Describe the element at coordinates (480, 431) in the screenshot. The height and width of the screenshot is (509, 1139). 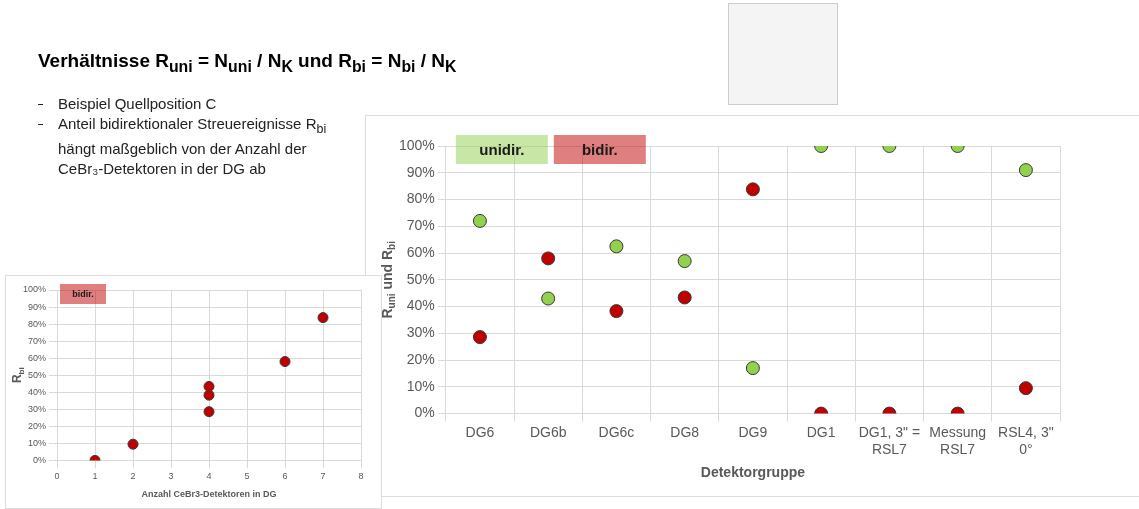
I see `x-tick-label: DG6` at that location.